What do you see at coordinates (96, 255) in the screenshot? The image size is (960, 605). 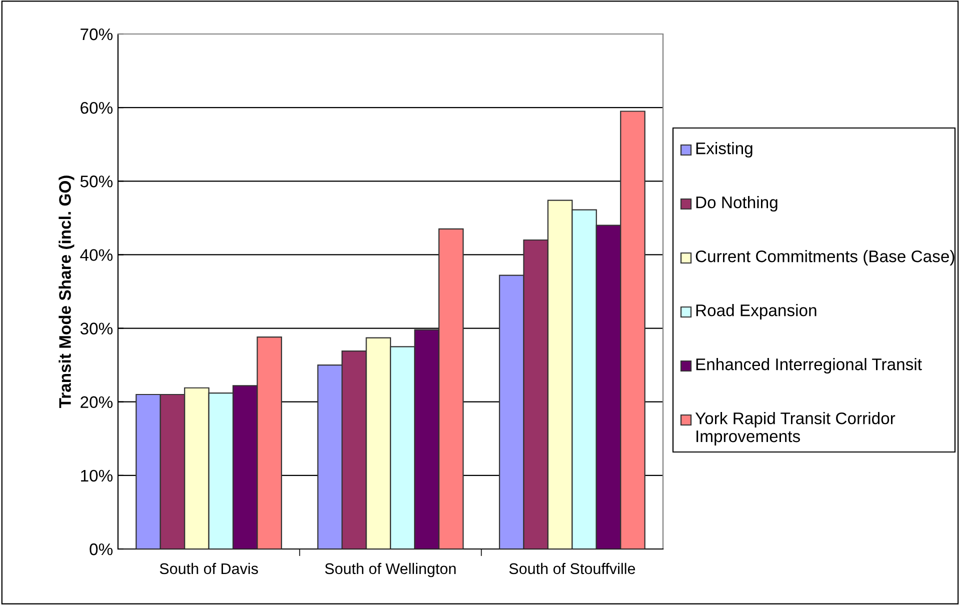 I see `y-tick-label: 40%` at bounding box center [96, 255].